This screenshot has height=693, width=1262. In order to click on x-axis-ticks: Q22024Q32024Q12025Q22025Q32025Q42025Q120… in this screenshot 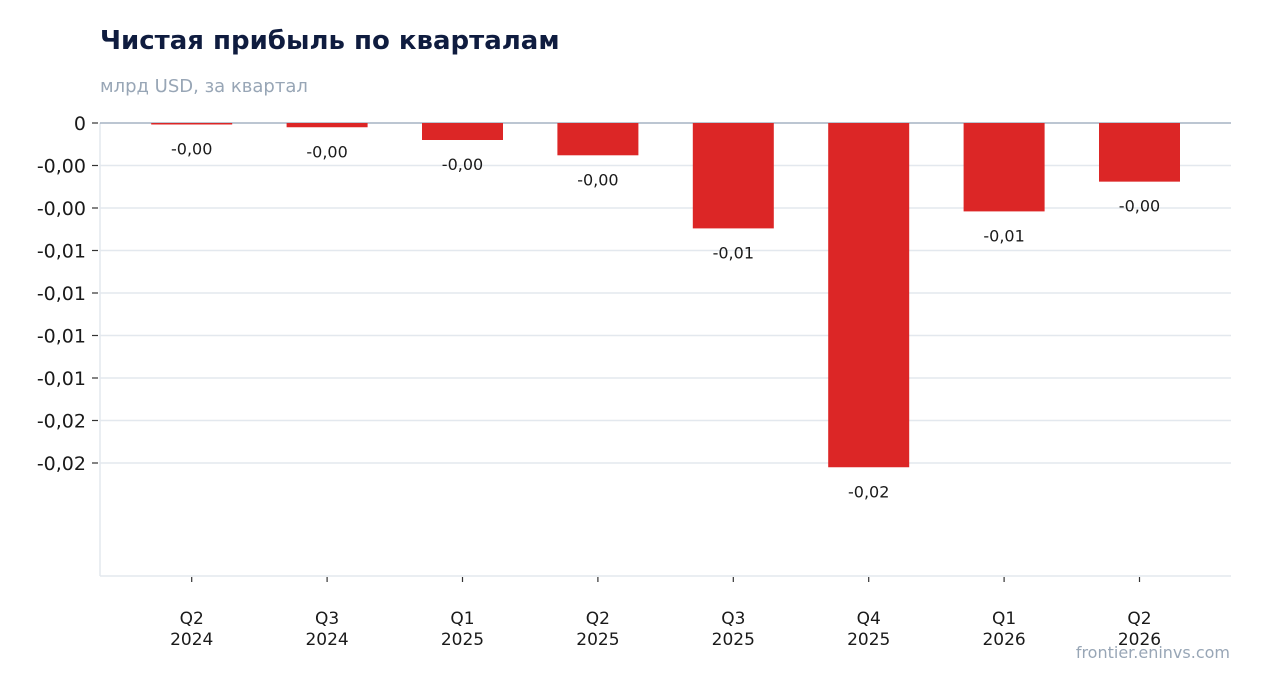, I will do `click(665, 613)`.